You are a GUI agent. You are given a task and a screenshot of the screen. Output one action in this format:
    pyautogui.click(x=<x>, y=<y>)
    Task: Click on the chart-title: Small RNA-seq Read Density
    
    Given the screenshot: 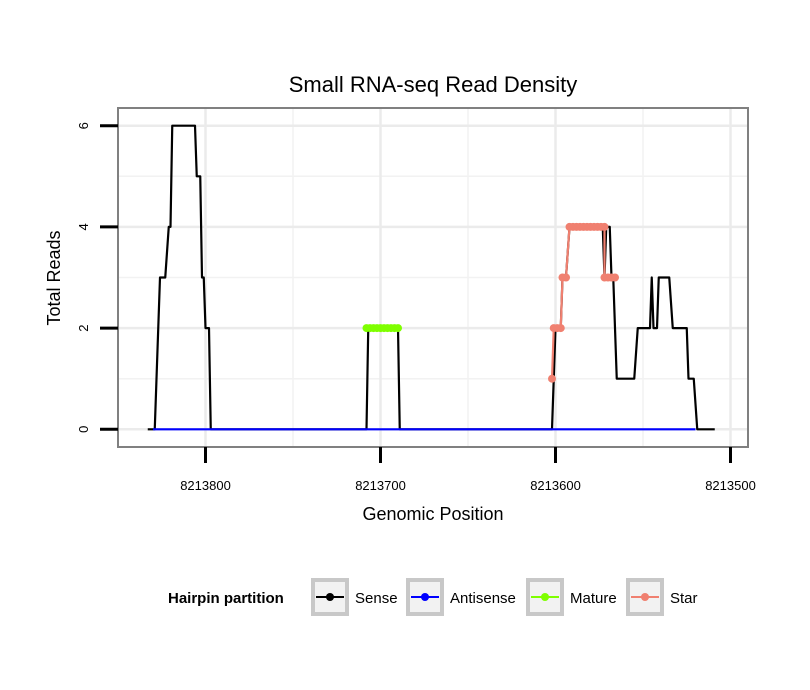 What is the action you would take?
    pyautogui.click(x=433, y=84)
    